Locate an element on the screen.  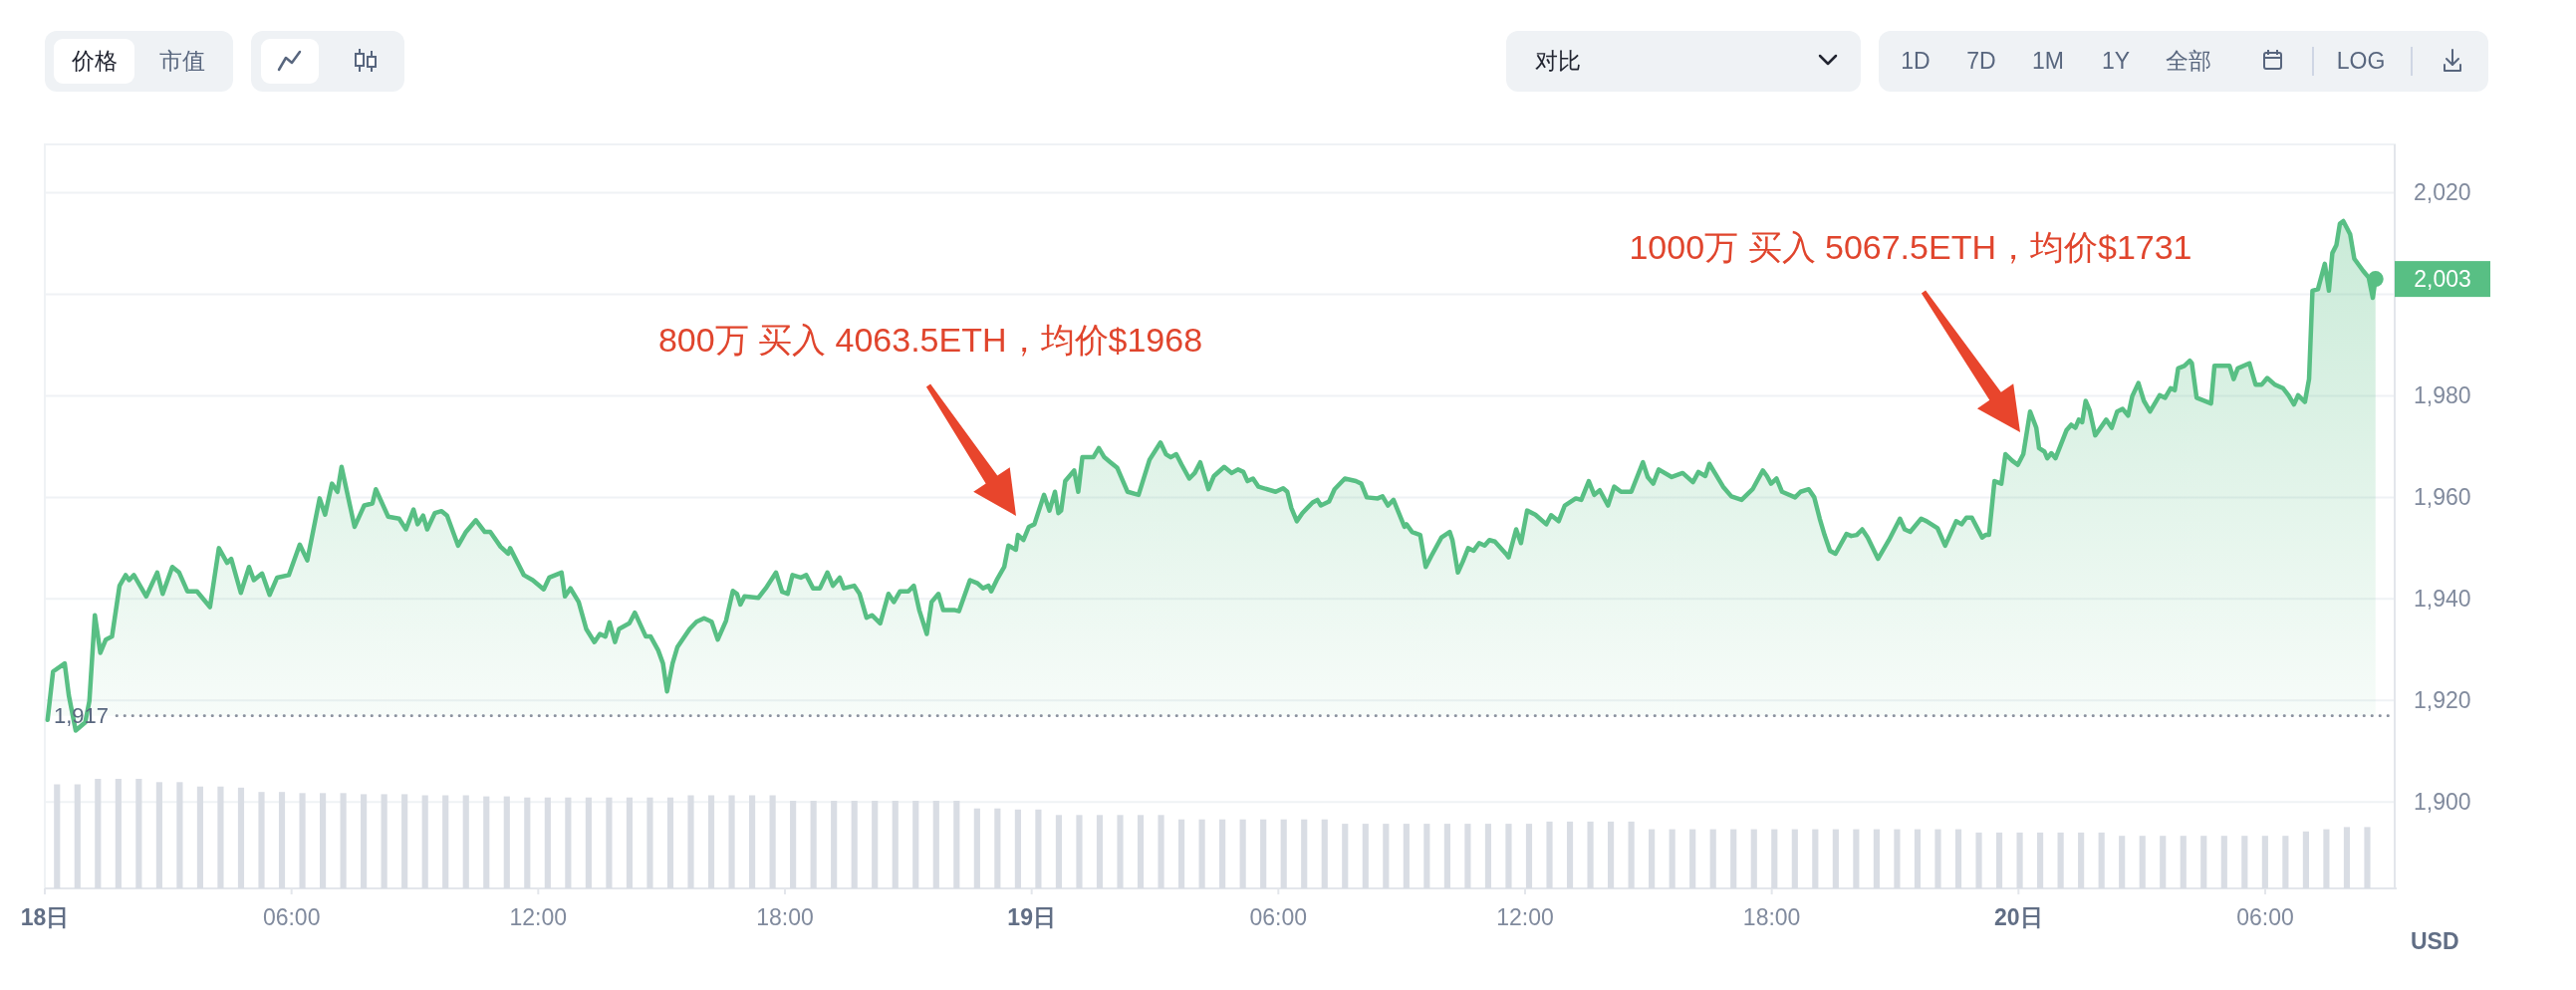
text: 市值 is located at coordinates (182, 61).